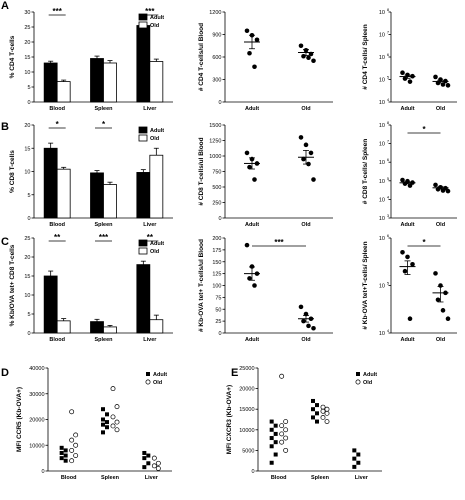  What do you see at coordinates (27, 239) in the screenshot?
I see `y-tick-label: 25` at bounding box center [27, 239].